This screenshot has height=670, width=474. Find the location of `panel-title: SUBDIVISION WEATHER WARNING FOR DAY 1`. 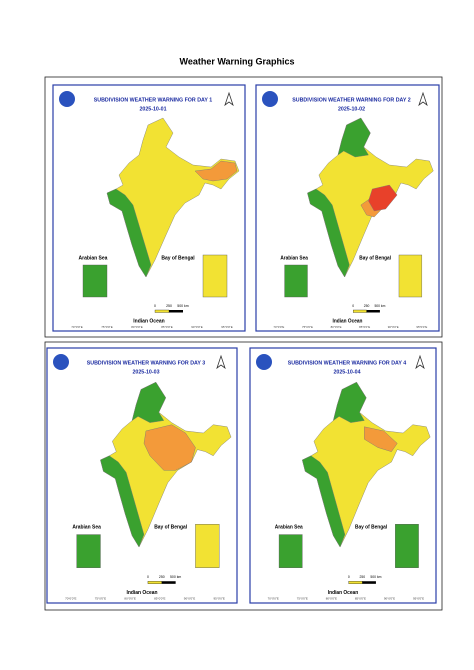

panel-title: SUBDIVISION WEATHER WARNING FOR DAY 1 is located at coordinates (153, 100).